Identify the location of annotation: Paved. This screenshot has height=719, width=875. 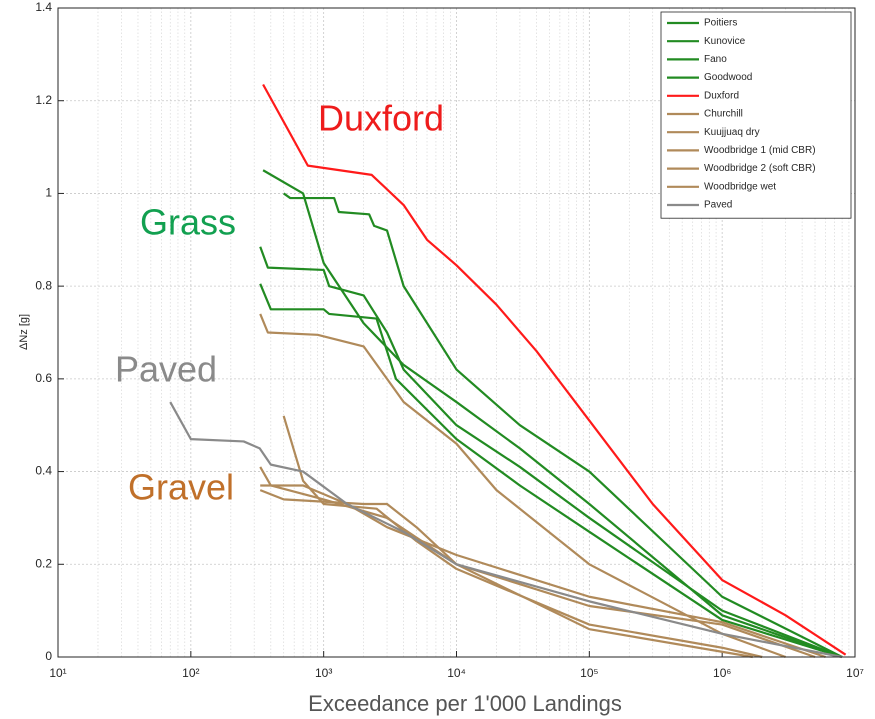
(166, 369).